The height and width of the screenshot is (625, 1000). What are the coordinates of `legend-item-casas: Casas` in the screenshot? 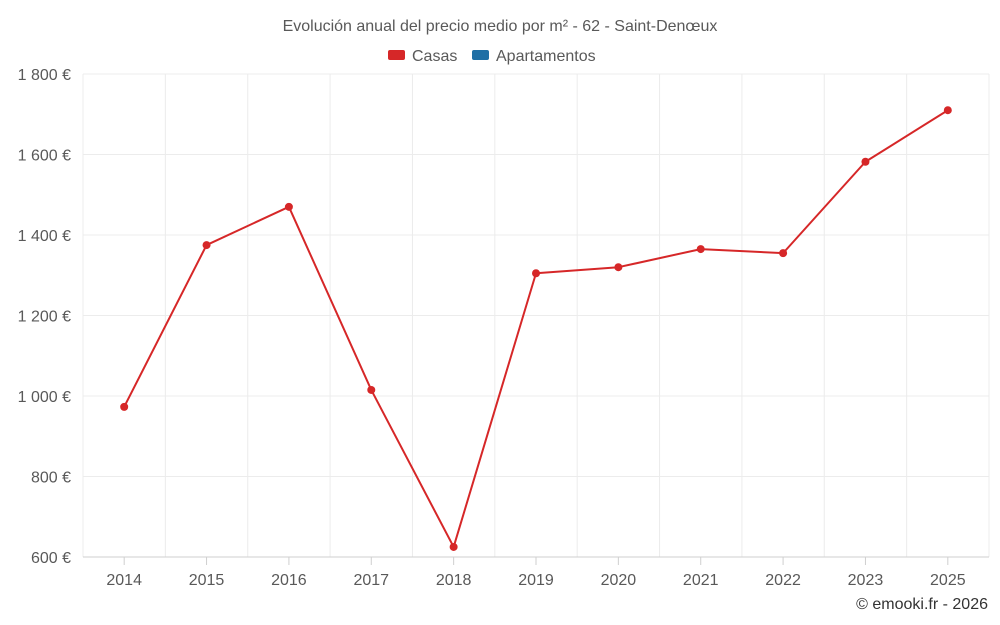 It's located at (422, 56).